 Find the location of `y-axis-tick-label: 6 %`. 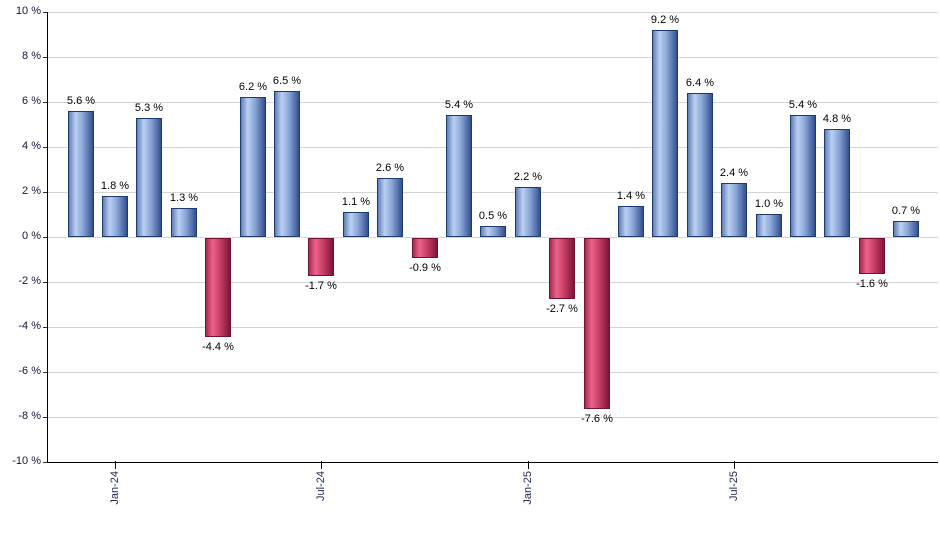

y-axis-tick-label: 6 % is located at coordinates (31, 101).